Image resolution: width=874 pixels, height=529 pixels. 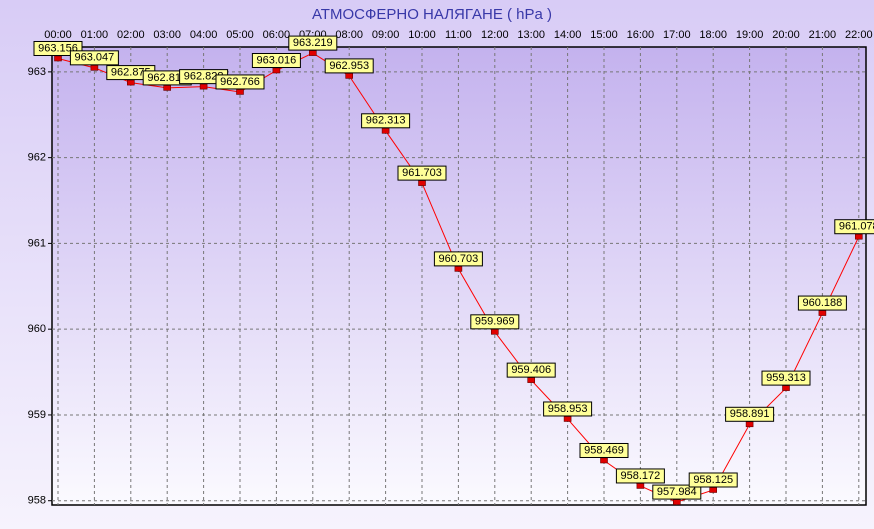 What do you see at coordinates (37, 72) in the screenshot?
I see `y-tick-label: 963` at bounding box center [37, 72].